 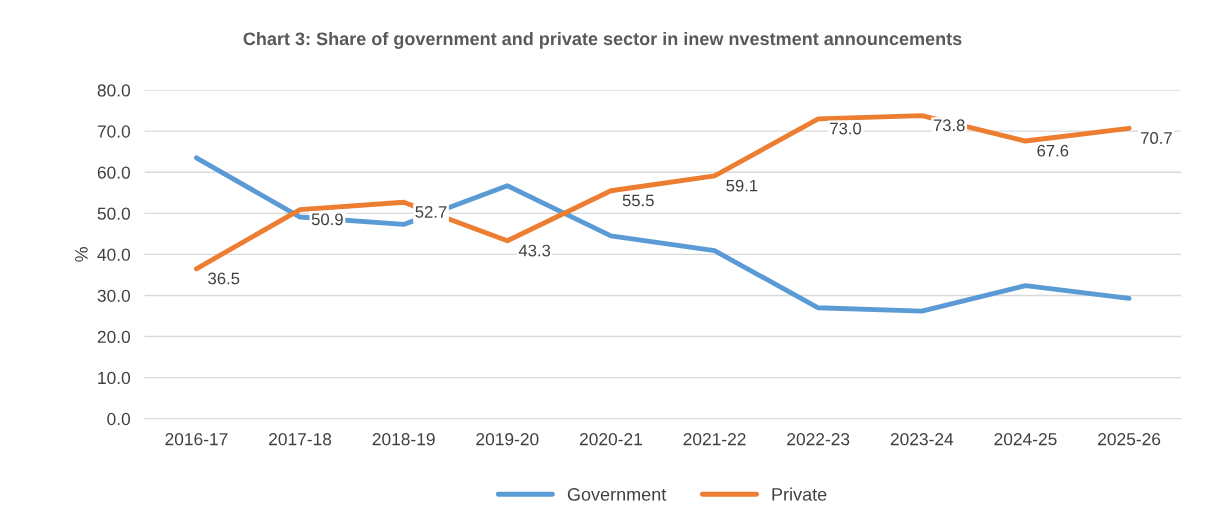 I want to click on x-tick-label: 2022-23, so click(x=818, y=439).